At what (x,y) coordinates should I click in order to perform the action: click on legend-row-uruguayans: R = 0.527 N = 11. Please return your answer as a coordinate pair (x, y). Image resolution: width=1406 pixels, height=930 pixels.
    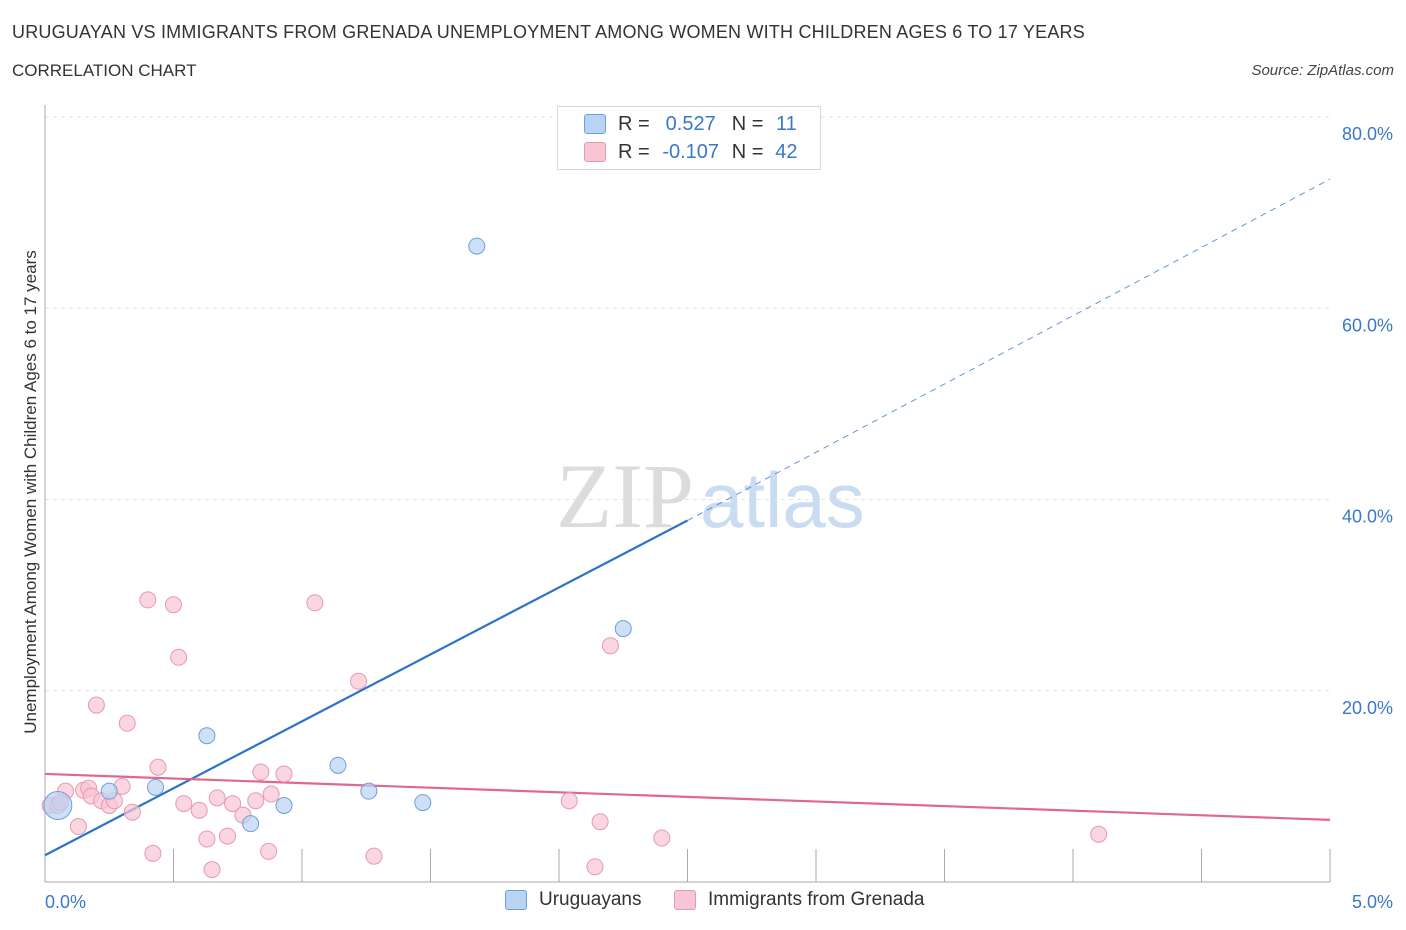
    Looking at the image, I should click on (696, 124).